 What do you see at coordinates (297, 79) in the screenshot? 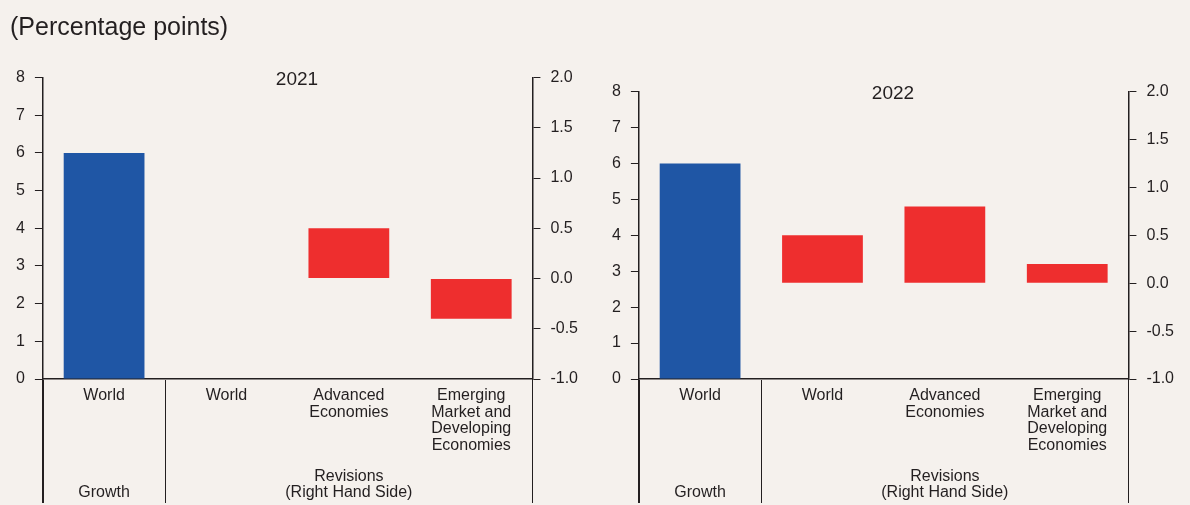
I see `chart-title: 2021` at bounding box center [297, 79].